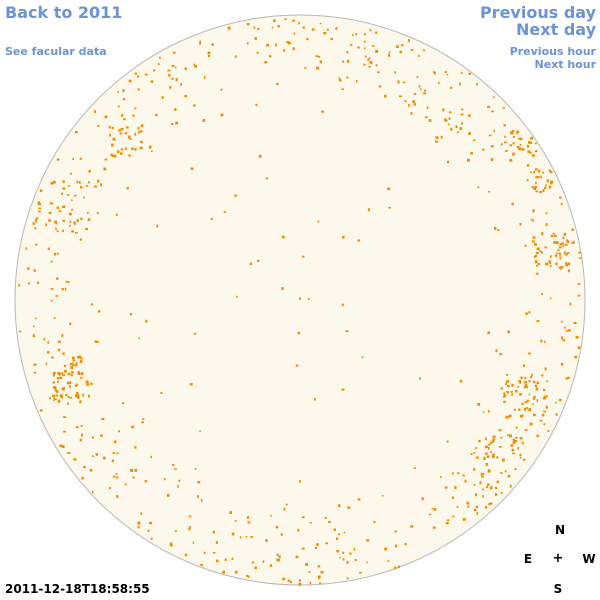 This screenshot has height=600, width=600. What do you see at coordinates (552, 51) in the screenshot?
I see `previous-hour-link: Previous hour` at bounding box center [552, 51].